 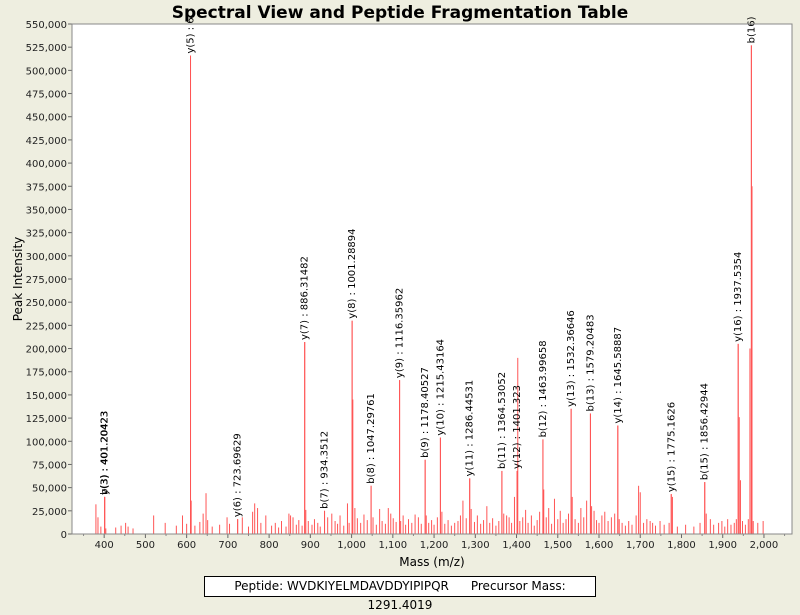 I want to click on peak-annotation: y(6) : 723.69629, so click(x=238, y=475).